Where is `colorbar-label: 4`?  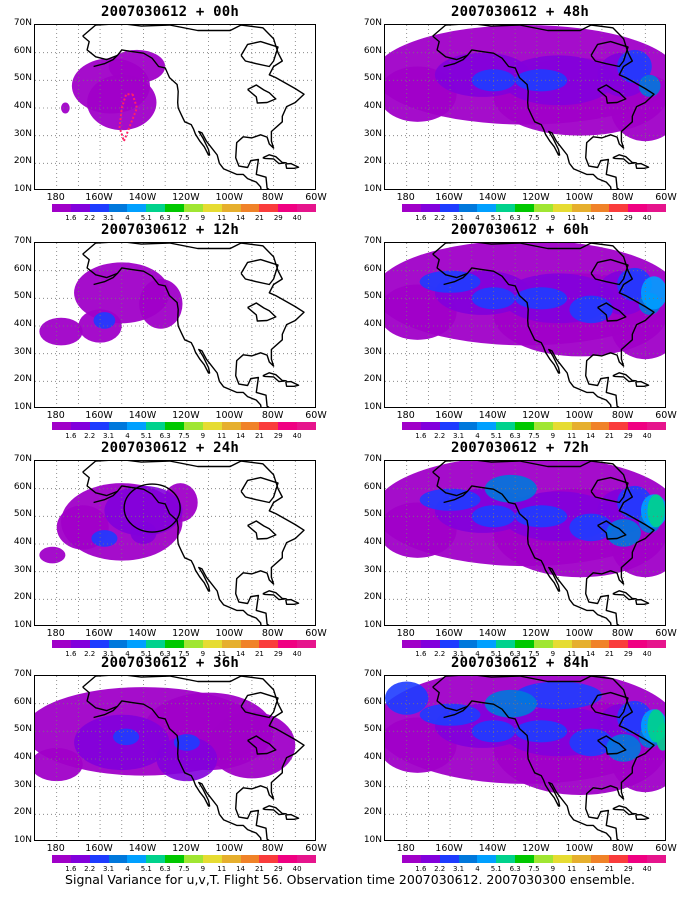 colorbar-label: 4 is located at coordinates (127, 436).